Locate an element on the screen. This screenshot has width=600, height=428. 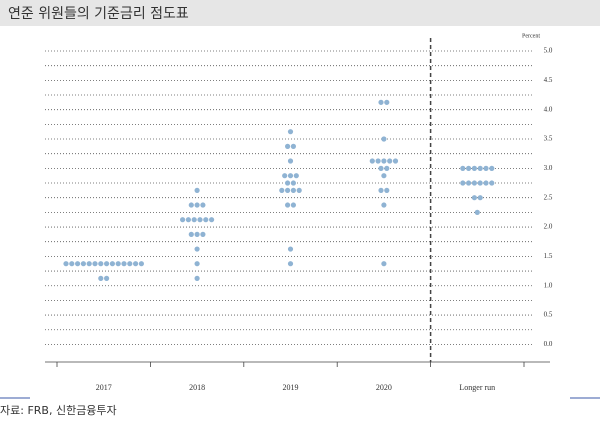
x-tick-label: 2020 is located at coordinates (384, 387).